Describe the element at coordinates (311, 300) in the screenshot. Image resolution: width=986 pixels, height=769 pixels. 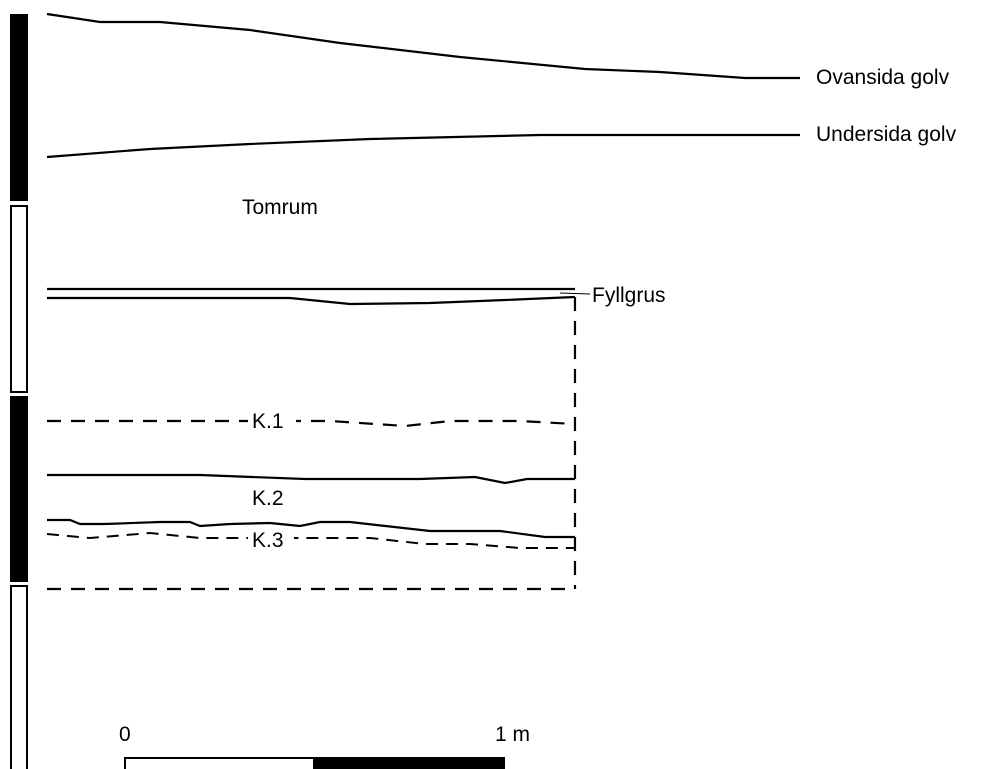
I see `fill-gravel-bottom-line` at that location.